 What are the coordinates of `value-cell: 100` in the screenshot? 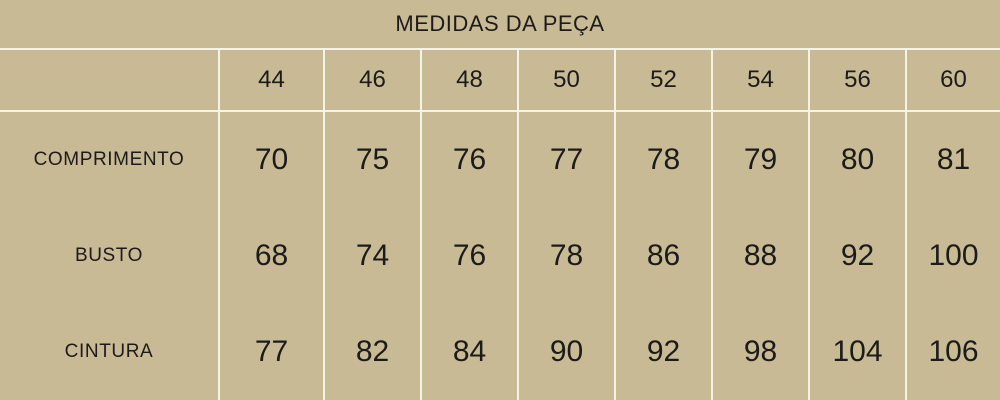 It's located at (952, 256).